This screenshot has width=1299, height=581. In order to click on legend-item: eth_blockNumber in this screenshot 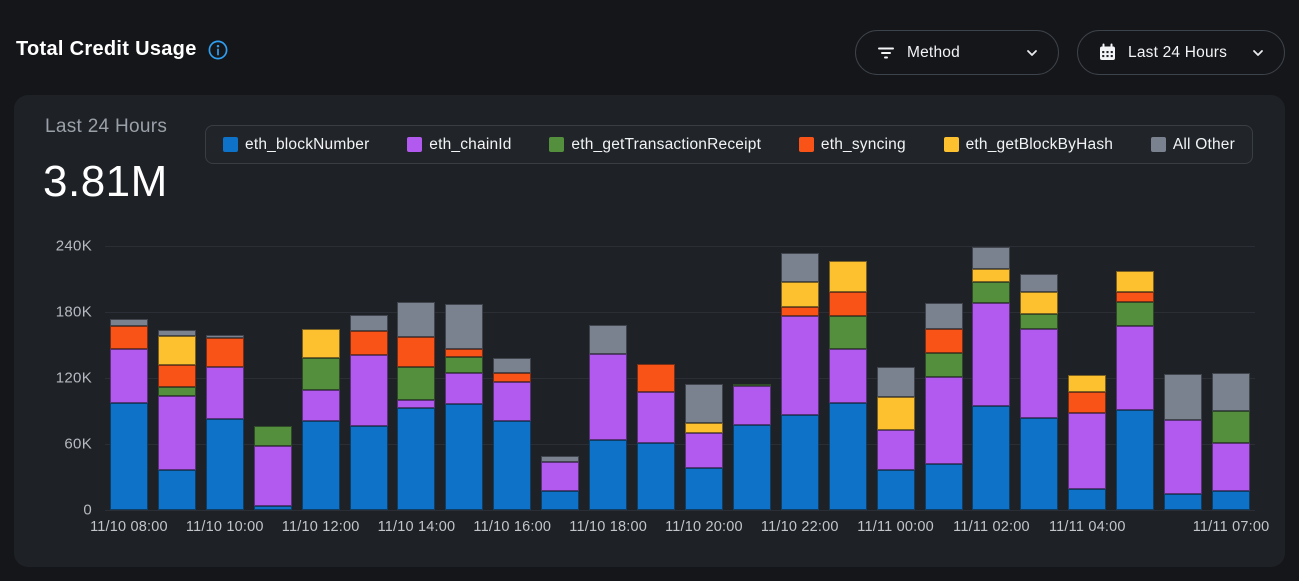, I will do `click(296, 145)`.